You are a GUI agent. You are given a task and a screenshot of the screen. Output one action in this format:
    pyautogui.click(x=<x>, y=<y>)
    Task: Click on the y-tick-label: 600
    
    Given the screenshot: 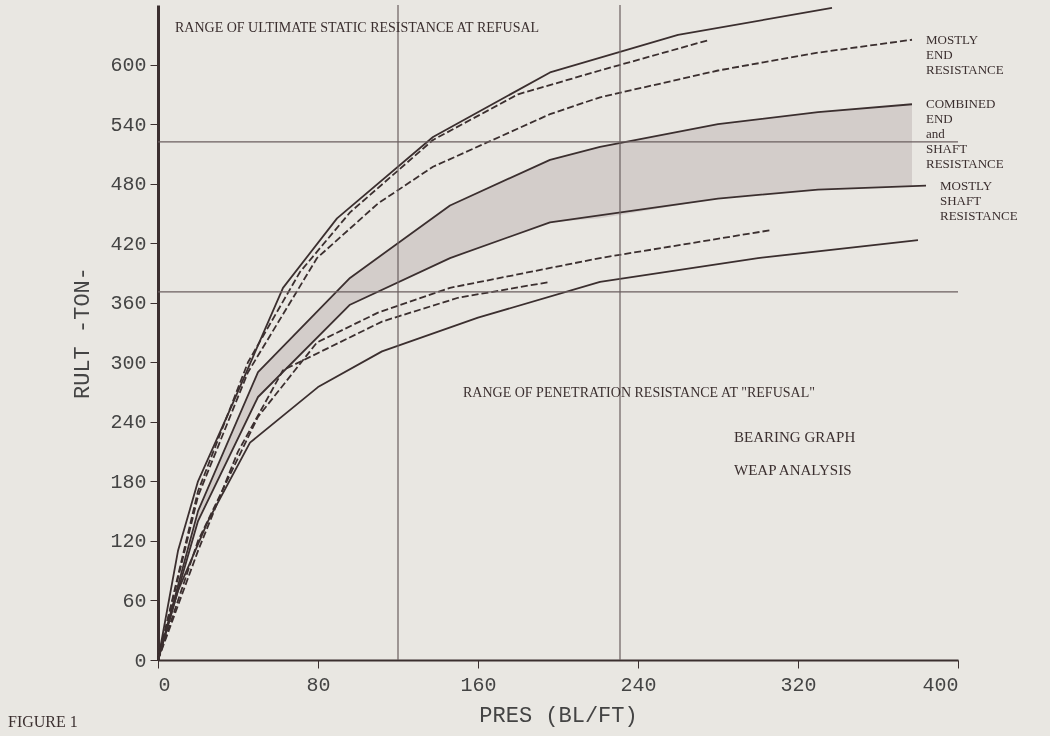 What is the action you would take?
    pyautogui.click(x=128, y=66)
    